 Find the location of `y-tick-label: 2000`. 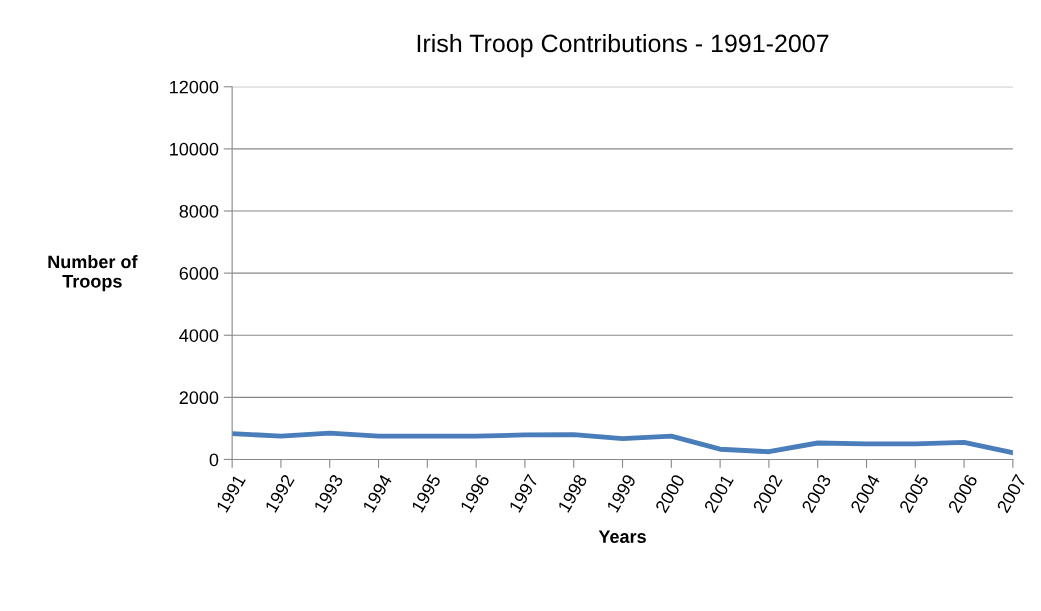

y-tick-label: 2000 is located at coordinates (199, 398).